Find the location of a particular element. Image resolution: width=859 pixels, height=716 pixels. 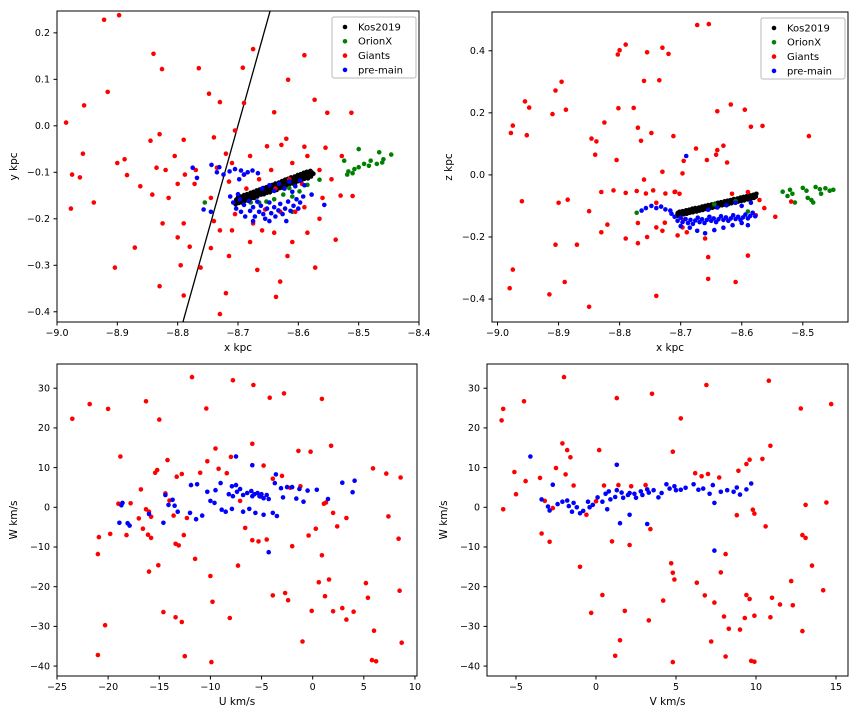

x-tick-label: −5 is located at coordinates (516, 687).